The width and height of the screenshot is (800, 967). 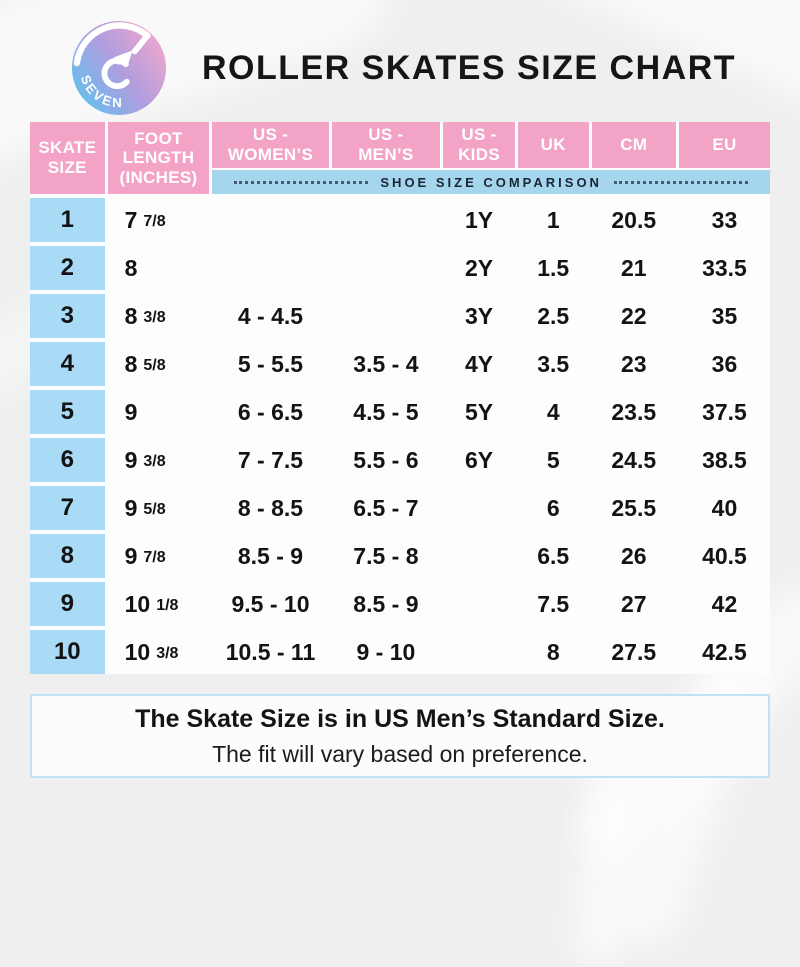 What do you see at coordinates (67, 316) in the screenshot?
I see `cell-skate-size: 3` at bounding box center [67, 316].